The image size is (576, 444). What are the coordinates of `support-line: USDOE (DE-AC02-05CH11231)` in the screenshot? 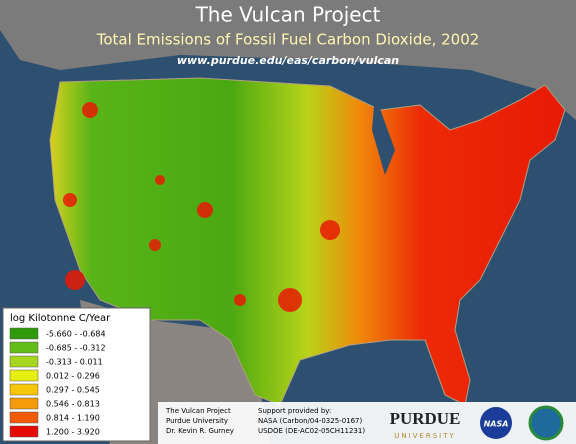 It's located at (311, 431).